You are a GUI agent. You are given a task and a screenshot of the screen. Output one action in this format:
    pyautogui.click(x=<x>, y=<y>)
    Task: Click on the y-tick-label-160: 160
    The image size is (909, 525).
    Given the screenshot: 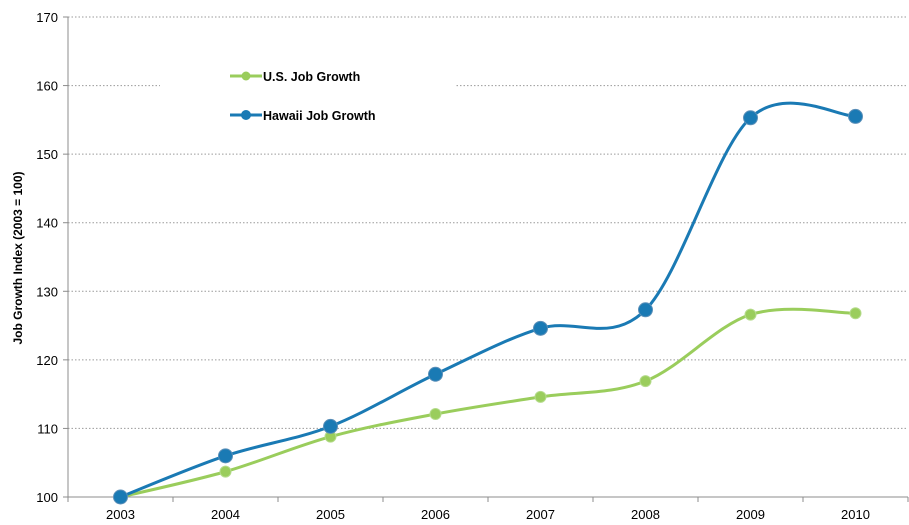 What is the action you would take?
    pyautogui.click(x=47, y=86)
    